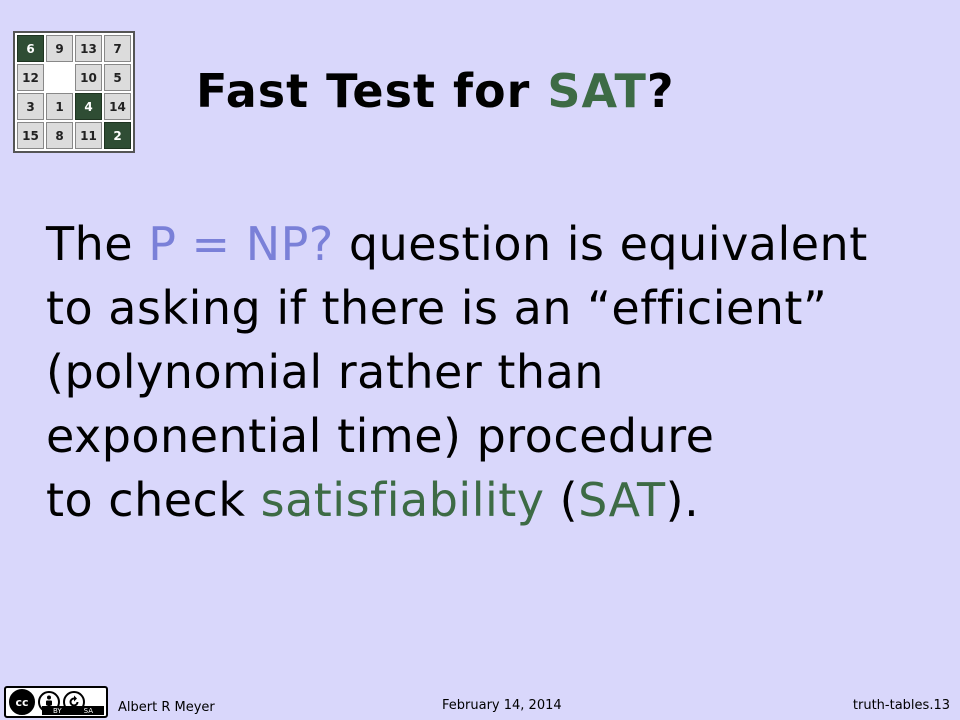  Describe the element at coordinates (22, 702) in the screenshot. I see `cc-icon: cc` at that location.